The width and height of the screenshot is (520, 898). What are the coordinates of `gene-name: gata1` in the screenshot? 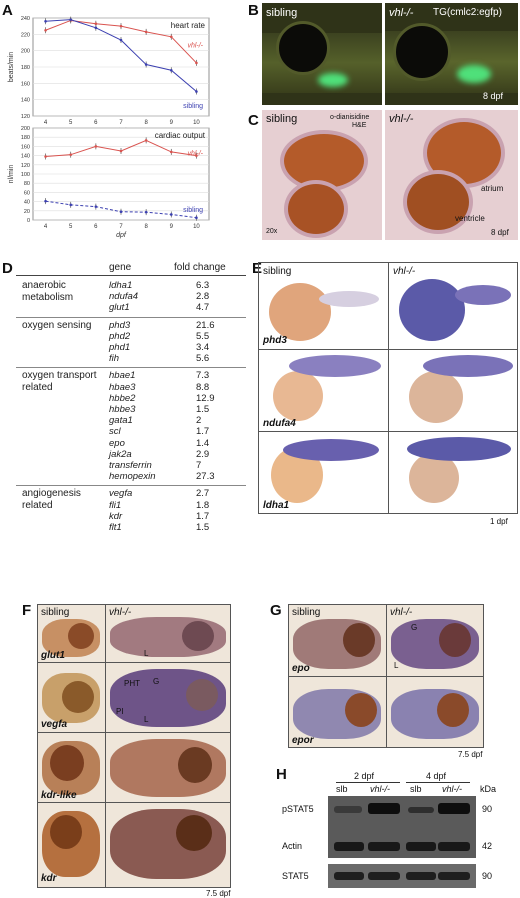 It's located at (121, 421).